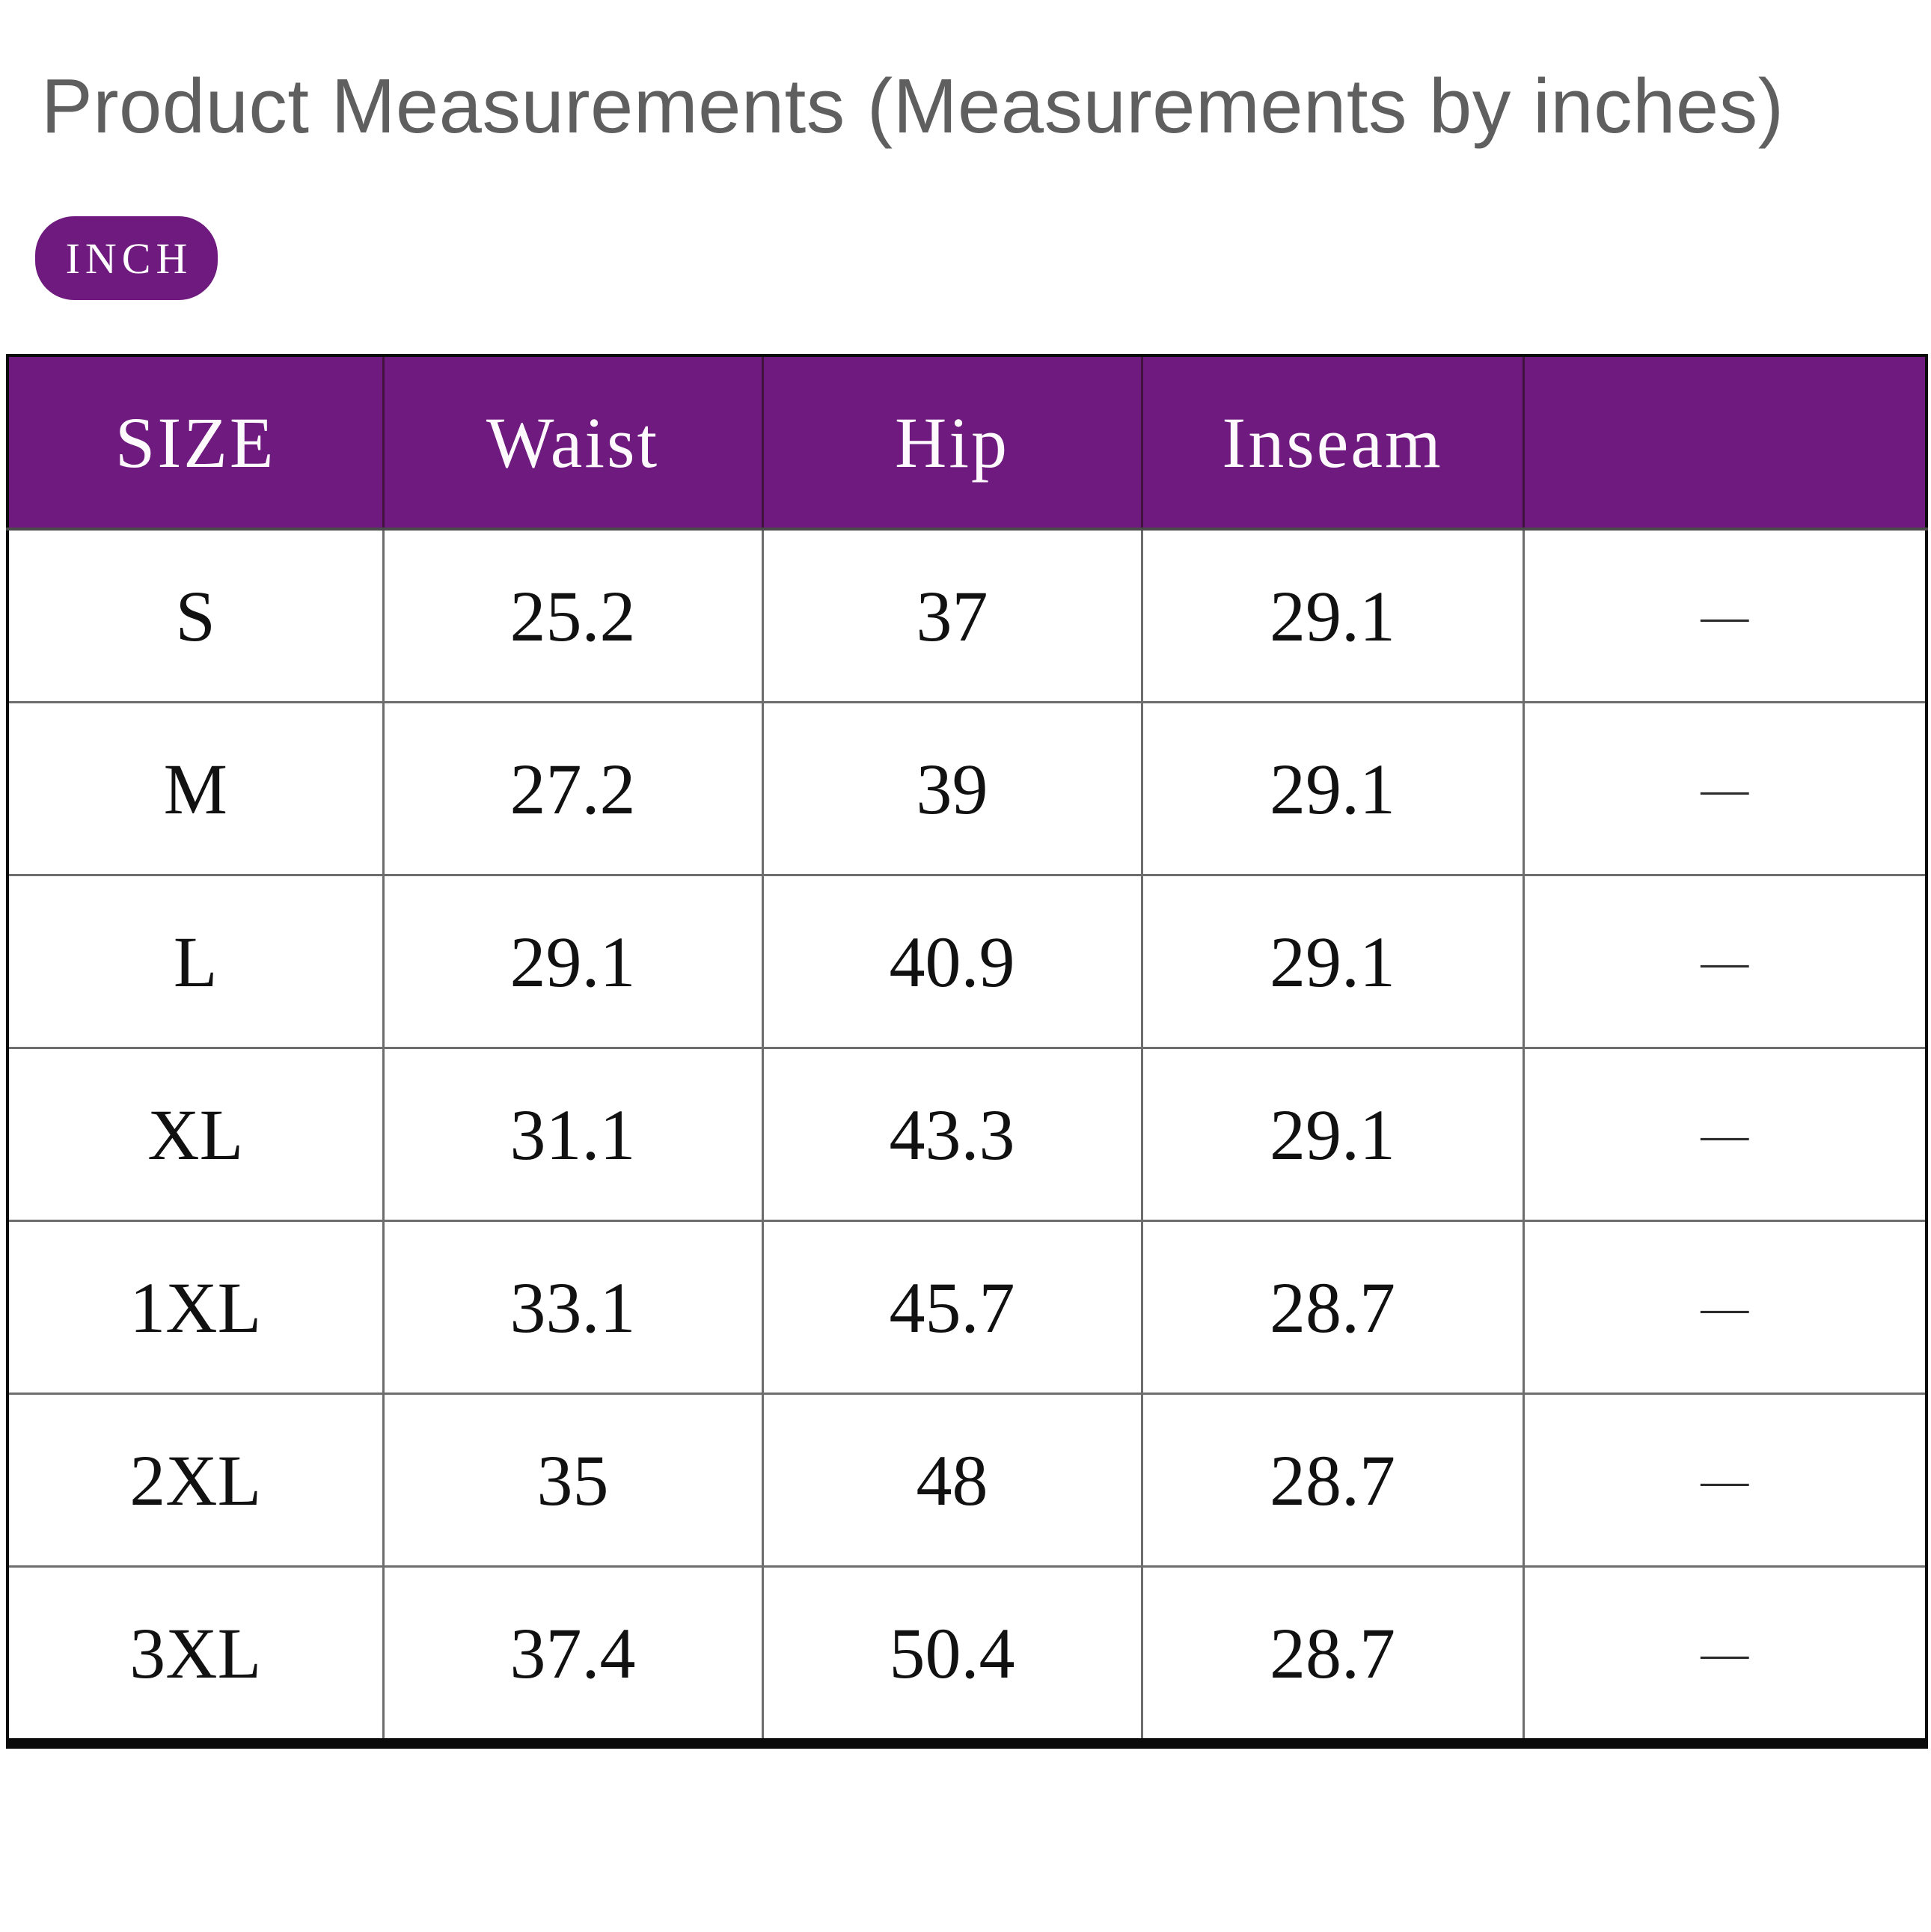 This screenshot has height=1932, width=1931. I want to click on table-row: S 25.2 37 29.1 —, so click(967, 616).